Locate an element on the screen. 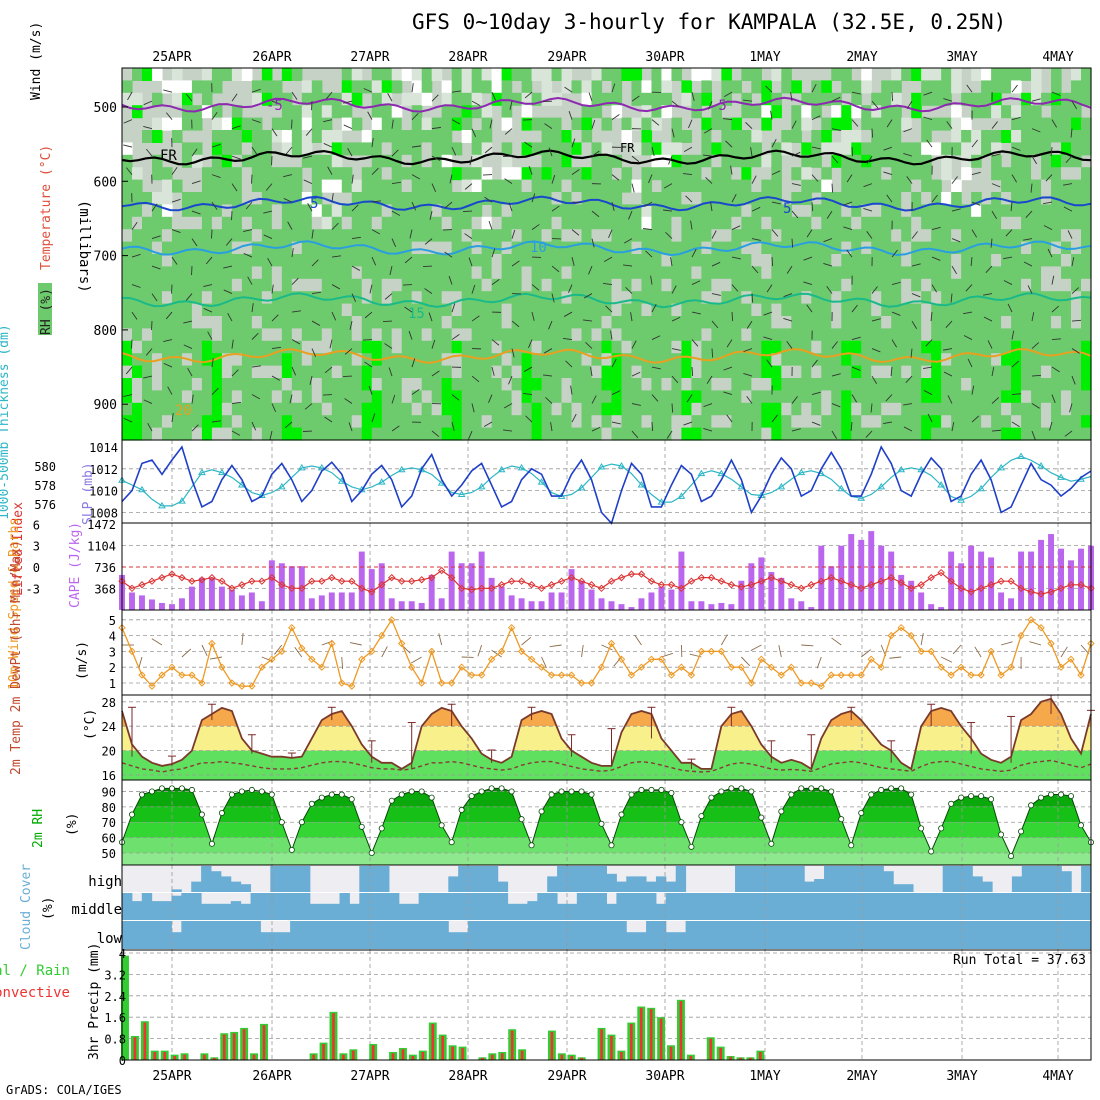  lifted-tick-label: 0 is located at coordinates (36, 568).